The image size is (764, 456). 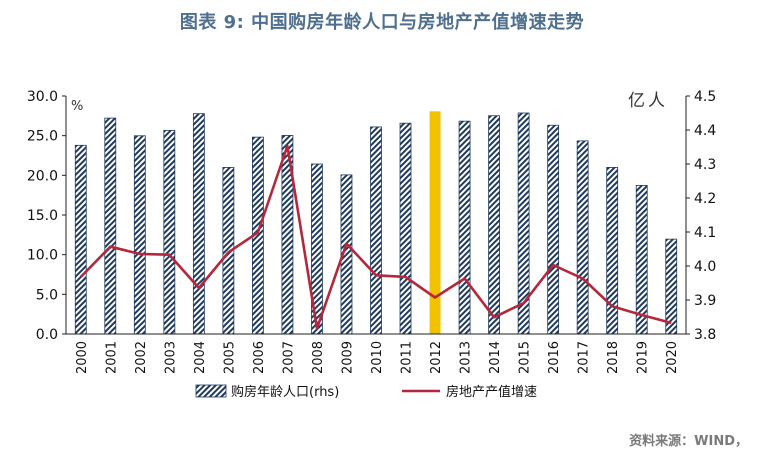 I want to click on x-tick-label: 2007, so click(x=288, y=357).